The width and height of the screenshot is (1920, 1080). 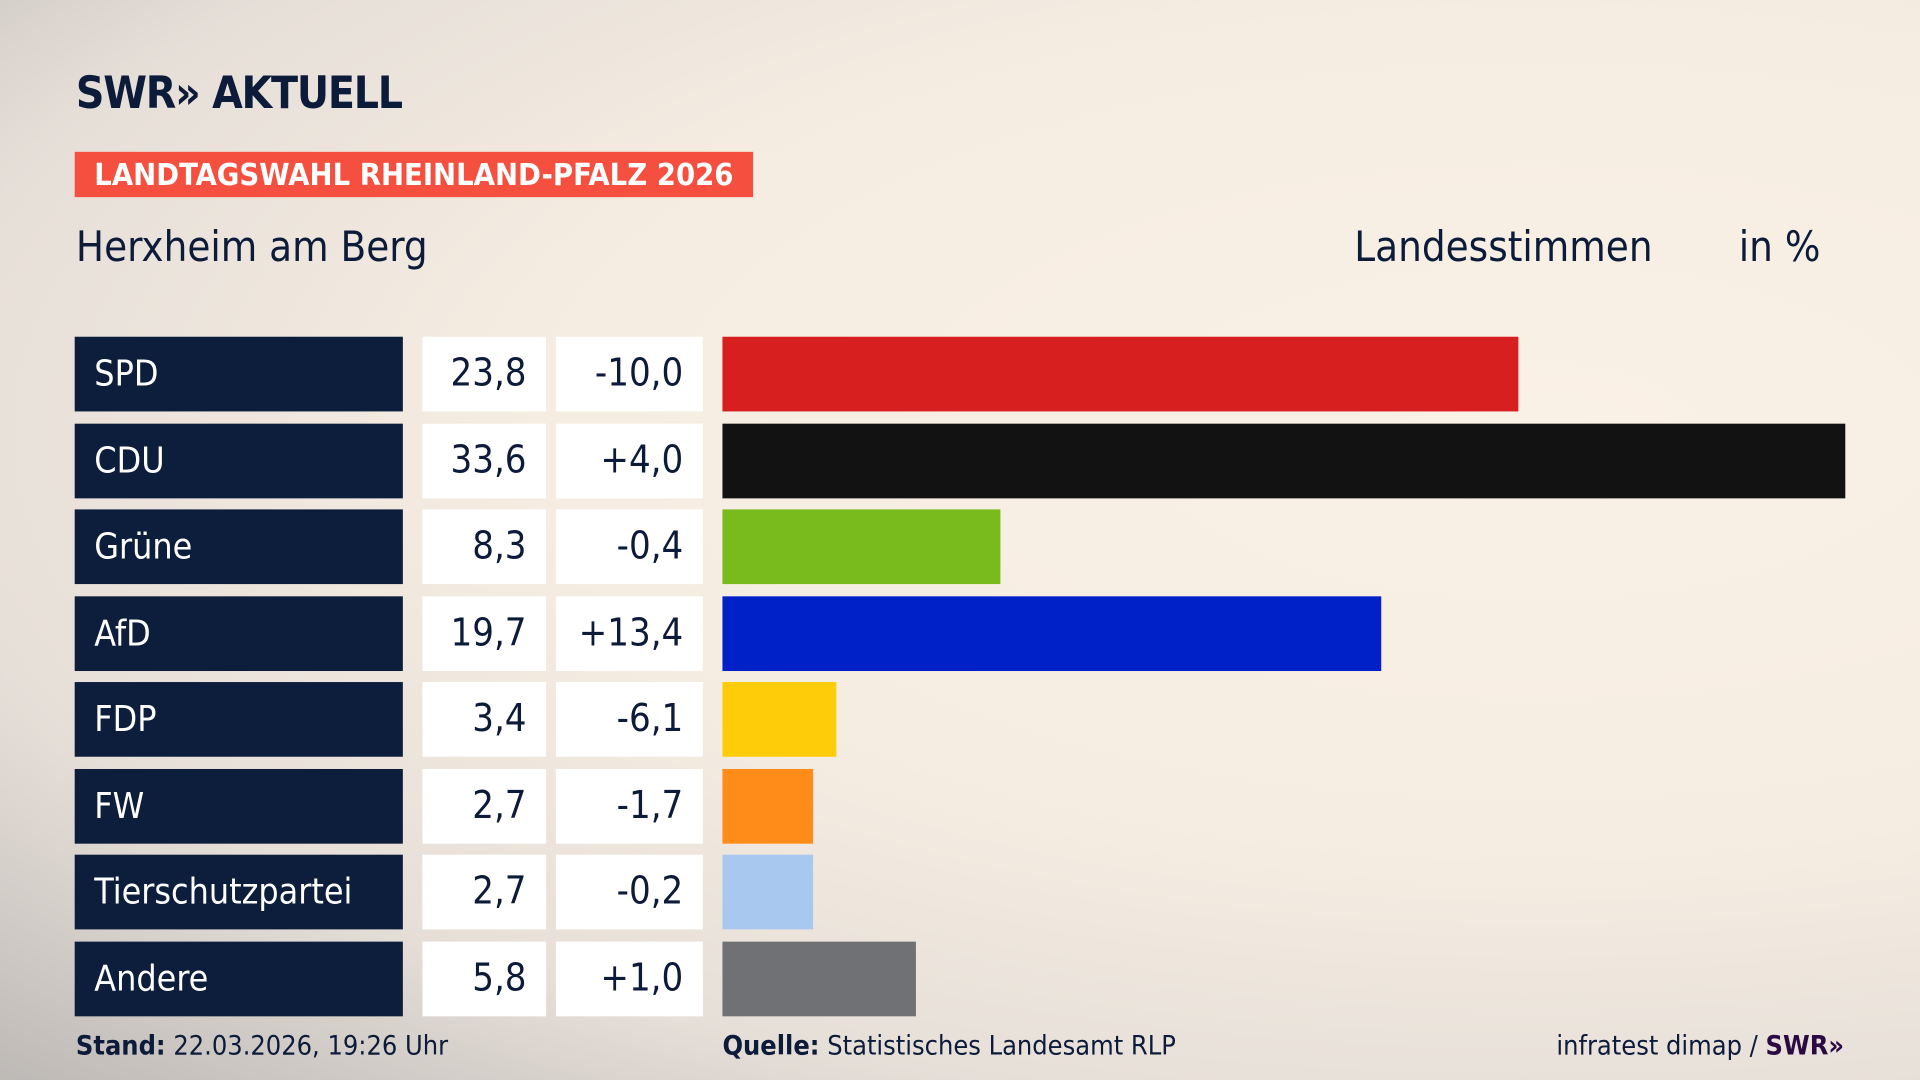 What do you see at coordinates (484, 719) in the screenshot?
I see `value-label: 3,4` at bounding box center [484, 719].